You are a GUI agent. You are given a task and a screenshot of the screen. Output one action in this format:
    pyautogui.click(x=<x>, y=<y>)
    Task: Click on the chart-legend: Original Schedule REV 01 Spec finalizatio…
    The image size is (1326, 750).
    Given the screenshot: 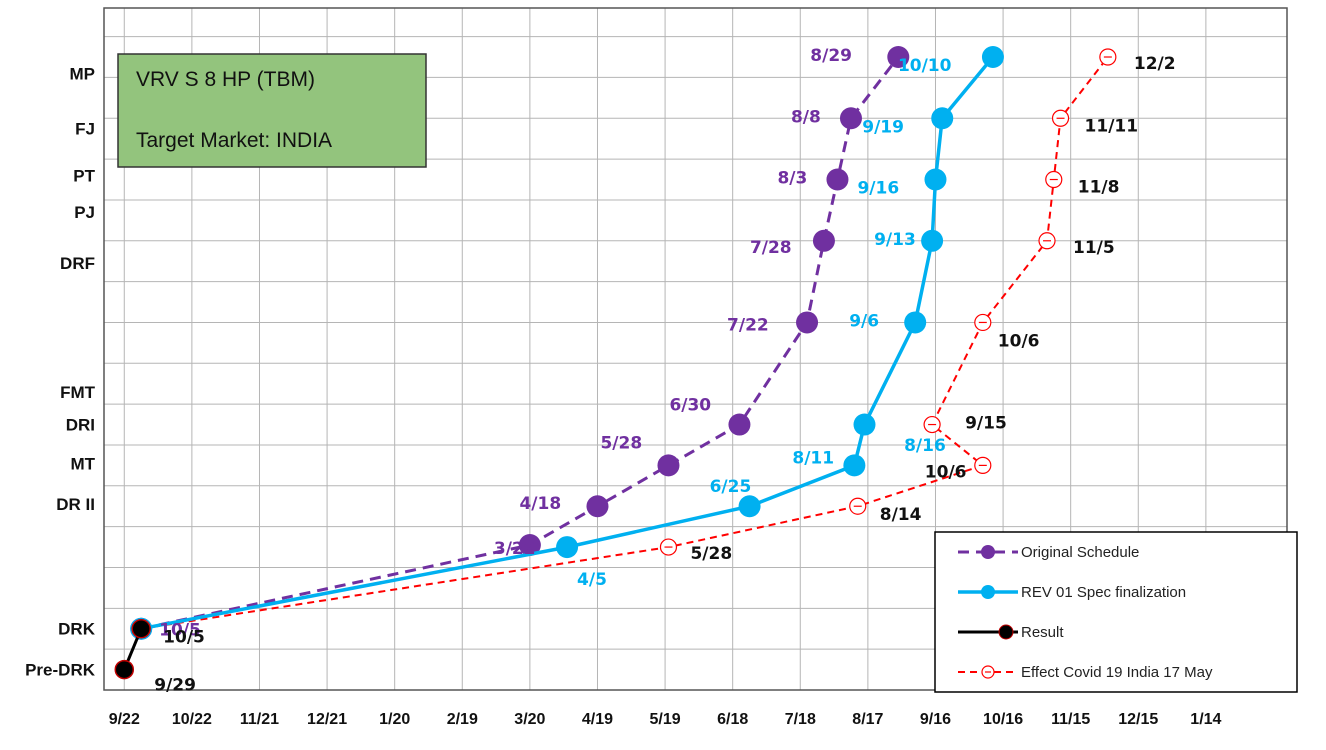 What is the action you would take?
    pyautogui.click(x=1116, y=612)
    